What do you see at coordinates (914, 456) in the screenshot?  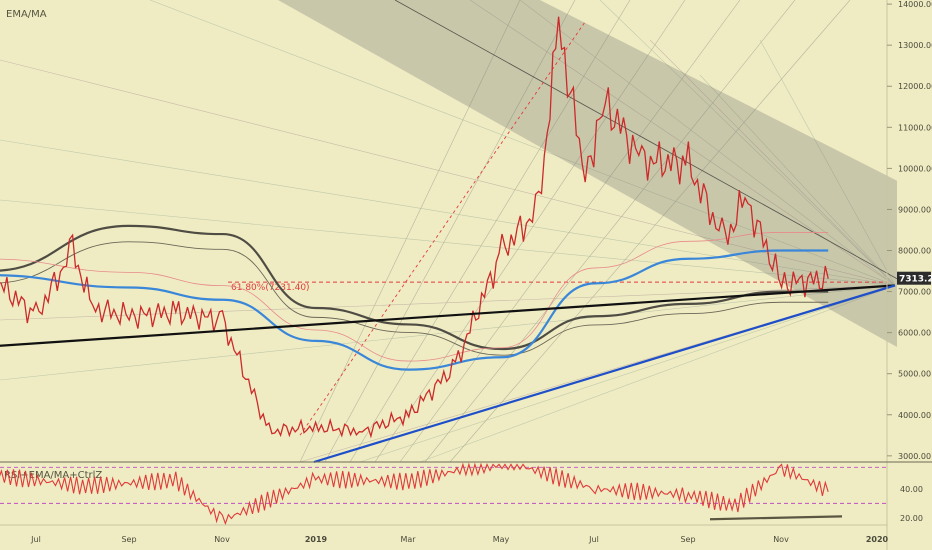 I see `price-tick-label: 3000.00` at bounding box center [914, 456].